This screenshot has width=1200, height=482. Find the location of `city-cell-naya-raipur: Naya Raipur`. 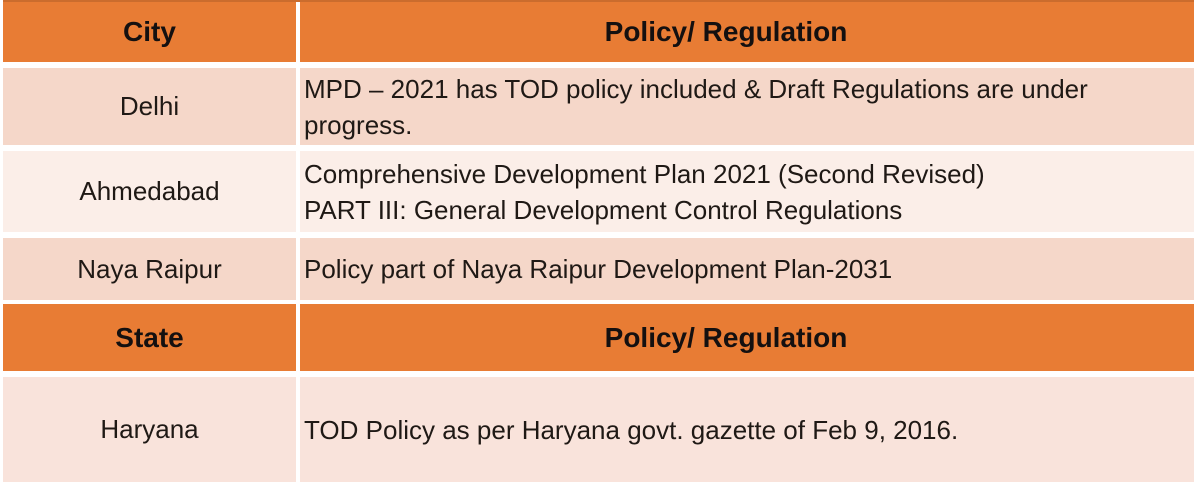

city-cell-naya-raipur: Naya Raipur is located at coordinates (149, 269).